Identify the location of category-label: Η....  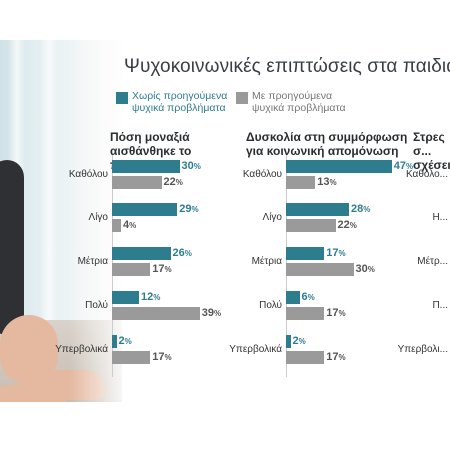
(440, 217).